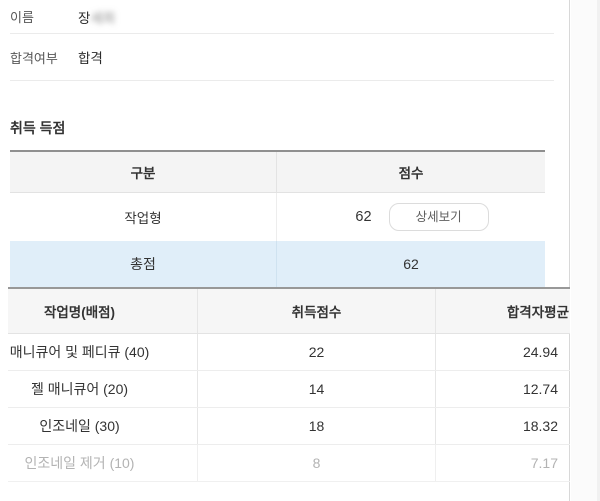 This screenshot has height=501, width=600. I want to click on task-average: 18.32, so click(540, 426).